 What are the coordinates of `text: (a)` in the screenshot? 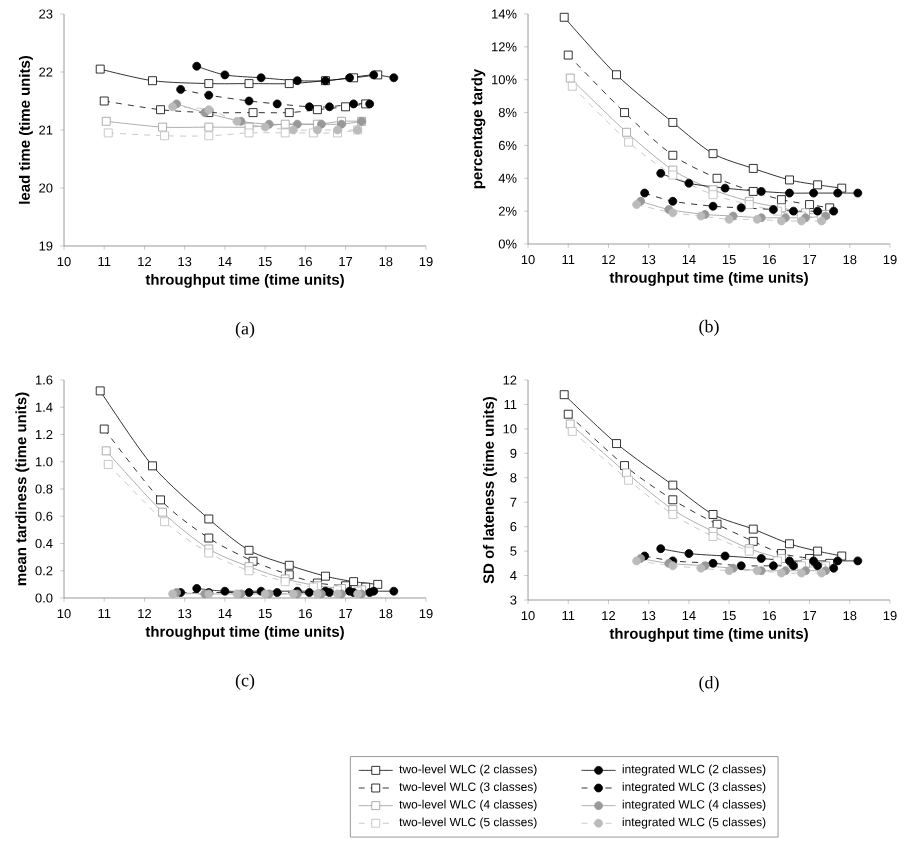 It's located at (245, 330).